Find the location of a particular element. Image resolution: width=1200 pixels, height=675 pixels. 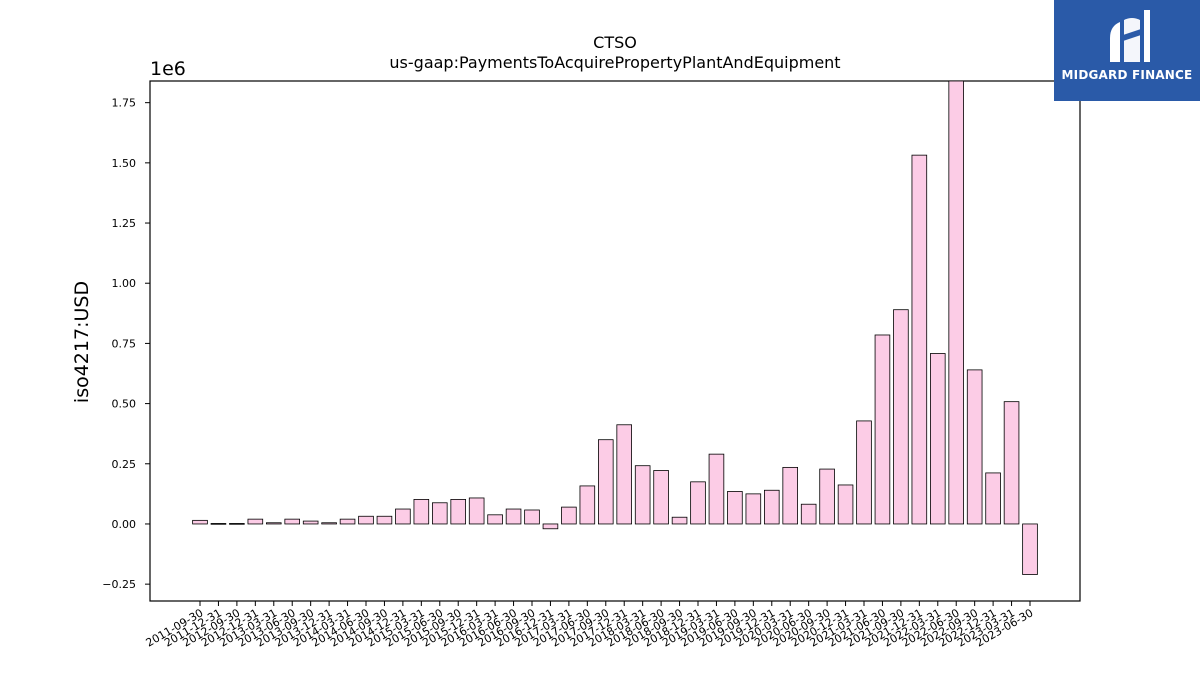

logo: MIDGARD FINANCE is located at coordinates (1127, 50).